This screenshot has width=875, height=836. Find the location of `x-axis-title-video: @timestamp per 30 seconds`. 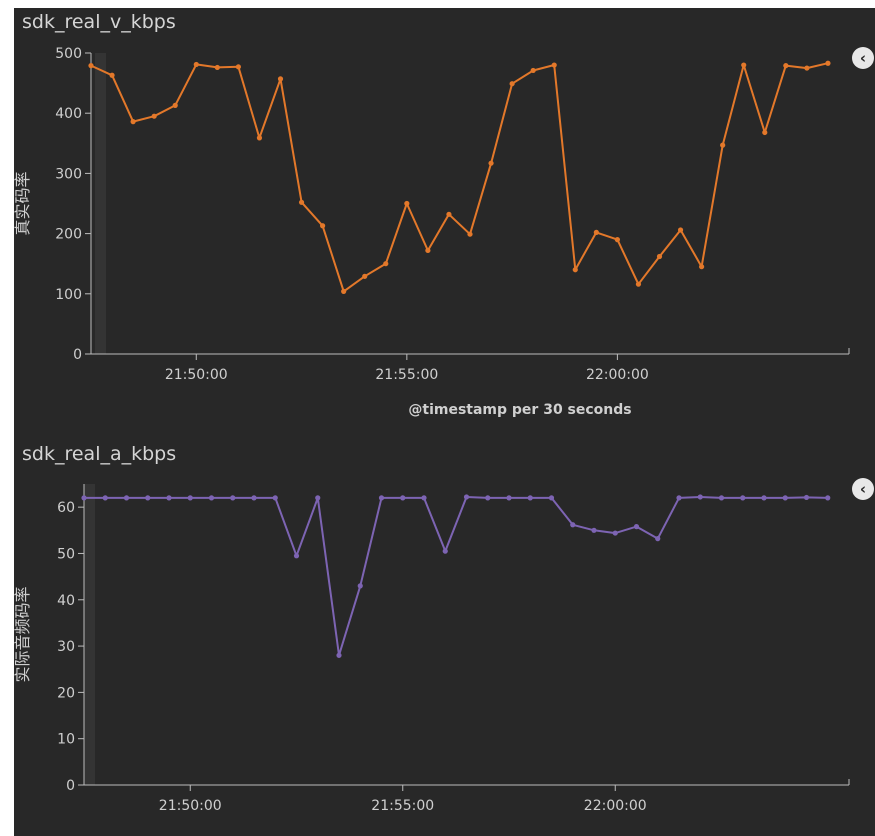

x-axis-title-video: @timestamp per 30 seconds is located at coordinates (519, 410).